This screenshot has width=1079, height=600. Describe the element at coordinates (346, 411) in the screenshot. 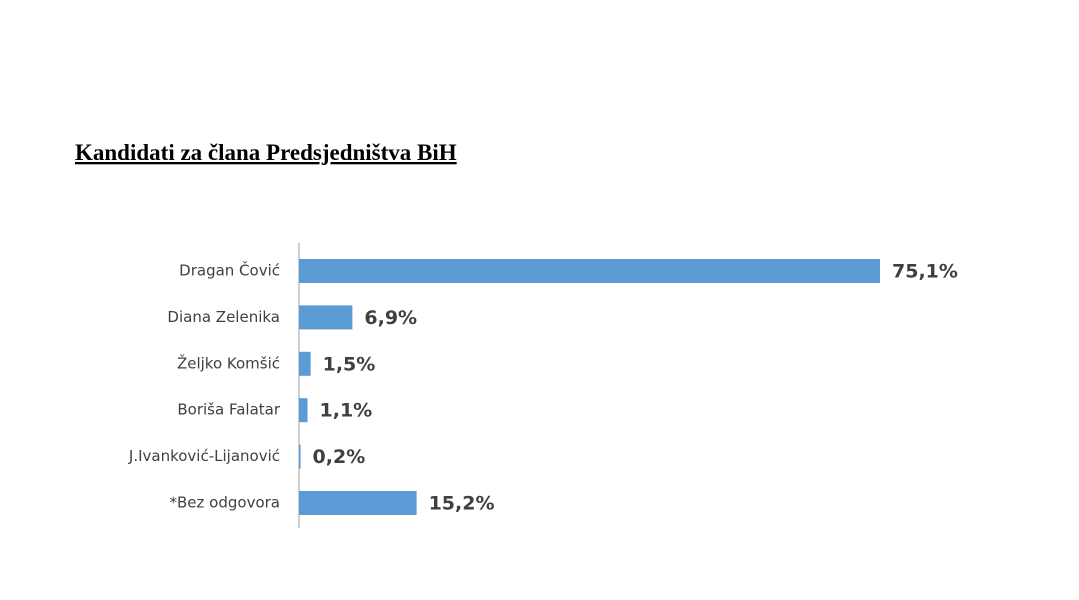

I see `value-label: 1,1%` at that location.